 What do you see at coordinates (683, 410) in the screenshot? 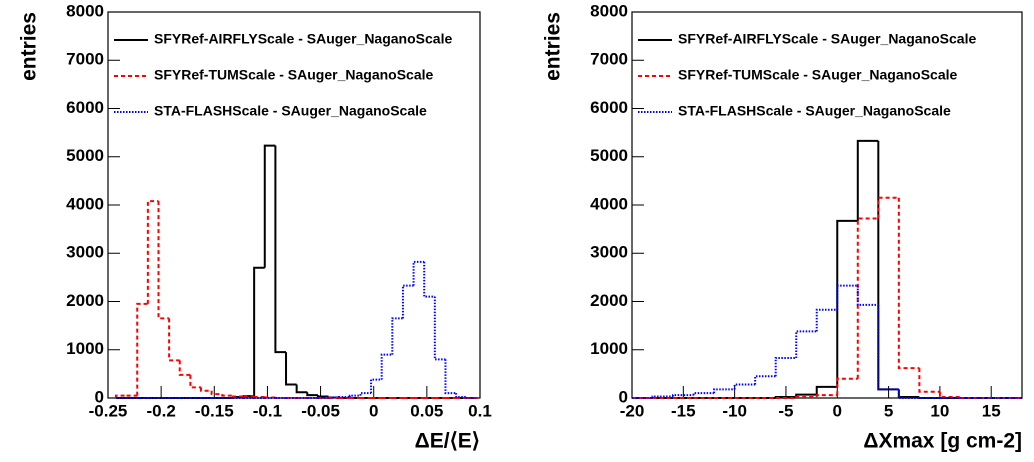
I see `x-tick-label: -15` at bounding box center [683, 410].